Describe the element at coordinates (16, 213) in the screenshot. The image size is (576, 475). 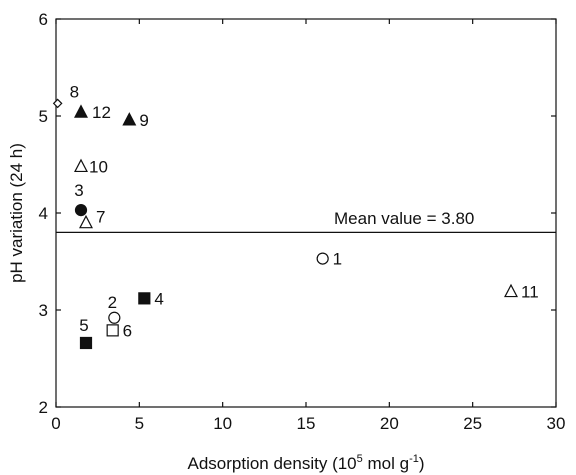
I see `y-axis-label: pH variation (24 h)` at that location.